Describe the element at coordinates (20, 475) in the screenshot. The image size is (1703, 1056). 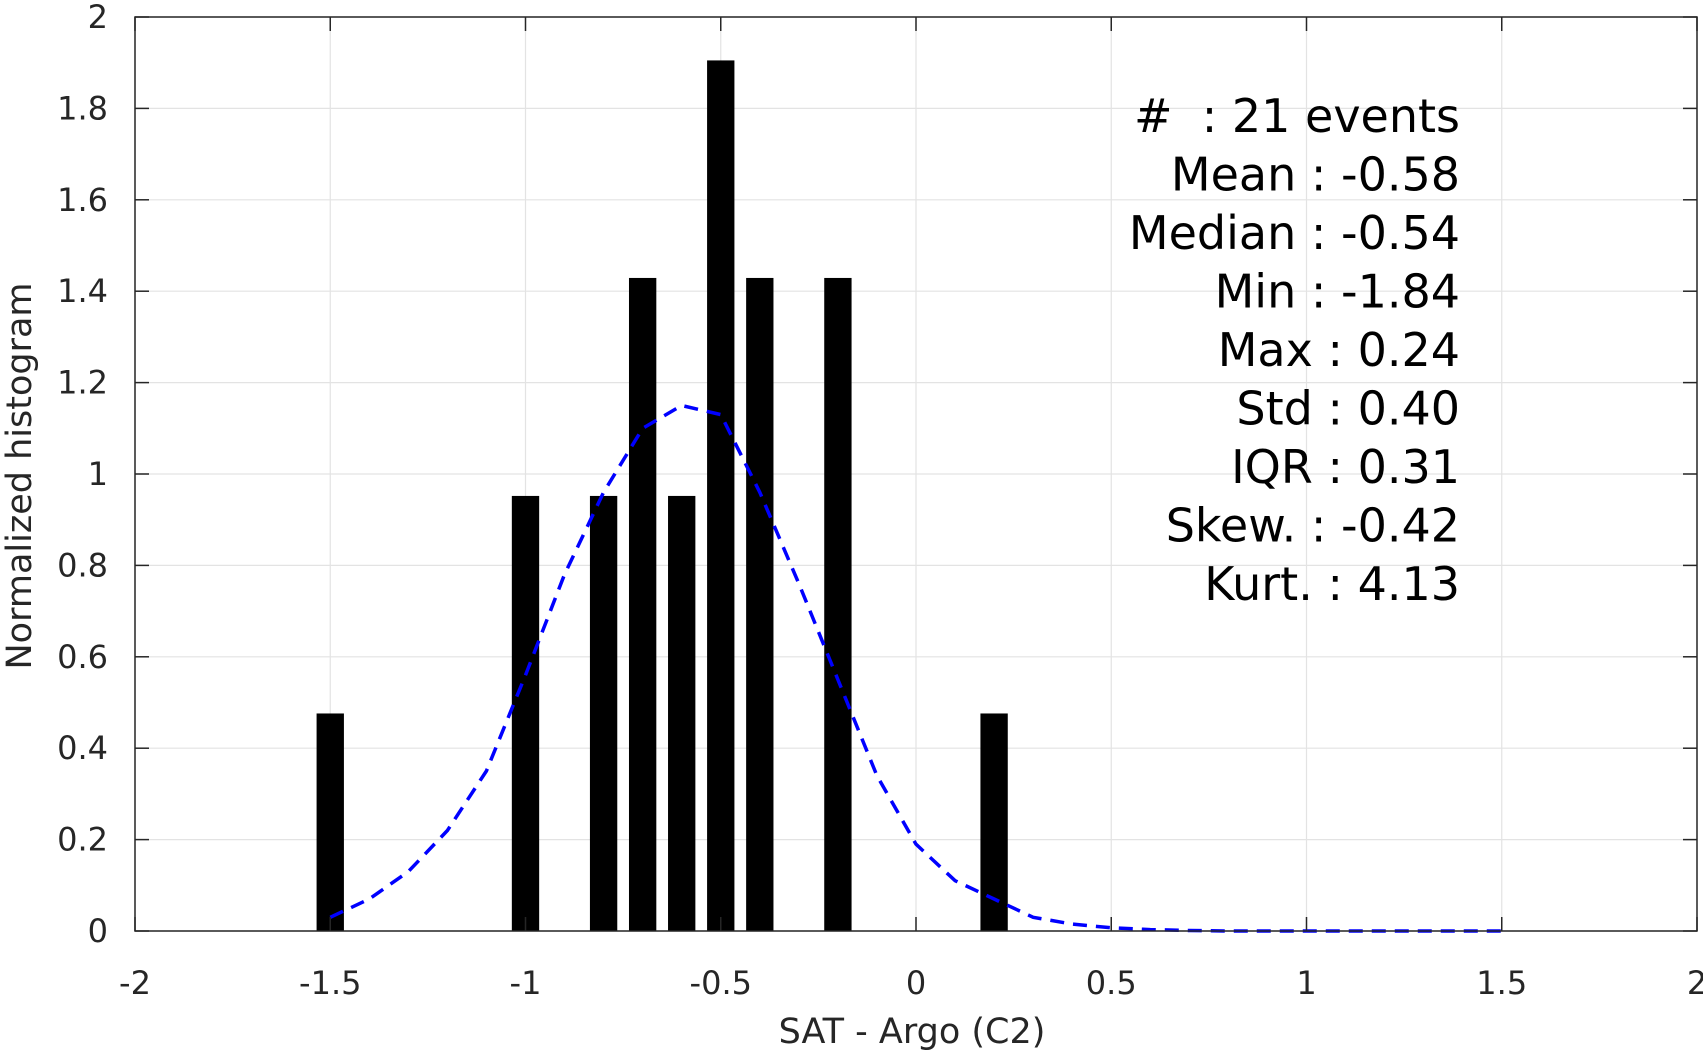
I see `y-axis-label: Normalized histogram` at that location.